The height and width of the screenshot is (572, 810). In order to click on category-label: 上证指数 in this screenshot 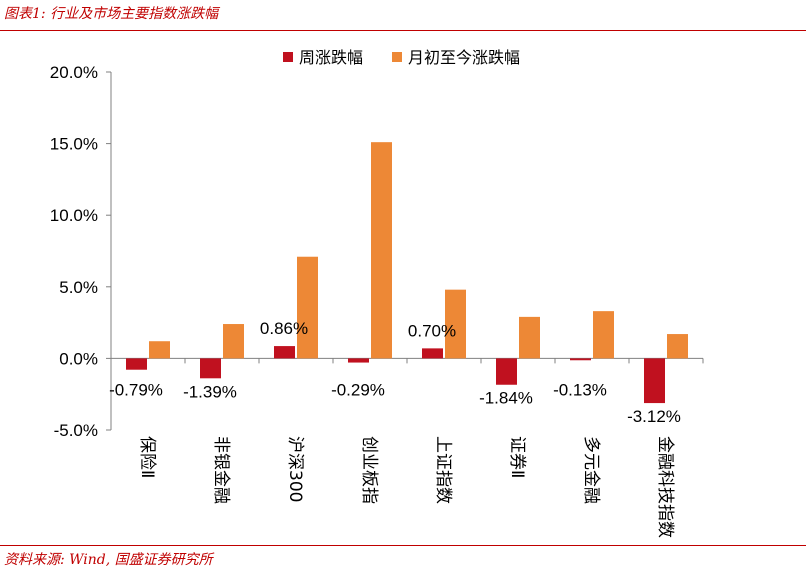, I will do `click(443, 470)`.